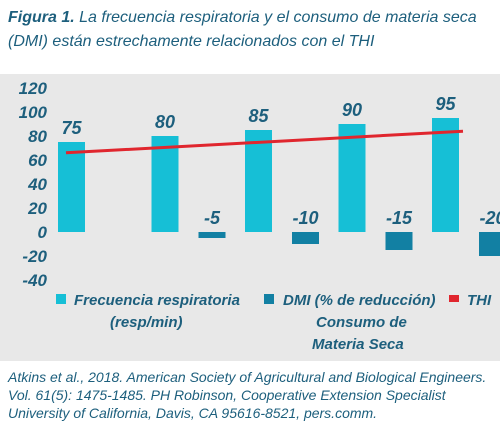 This screenshot has height=433, width=500. What do you see at coordinates (361, 322) in the screenshot?
I see `legend-label-dmi-line2: Consumo de` at bounding box center [361, 322].